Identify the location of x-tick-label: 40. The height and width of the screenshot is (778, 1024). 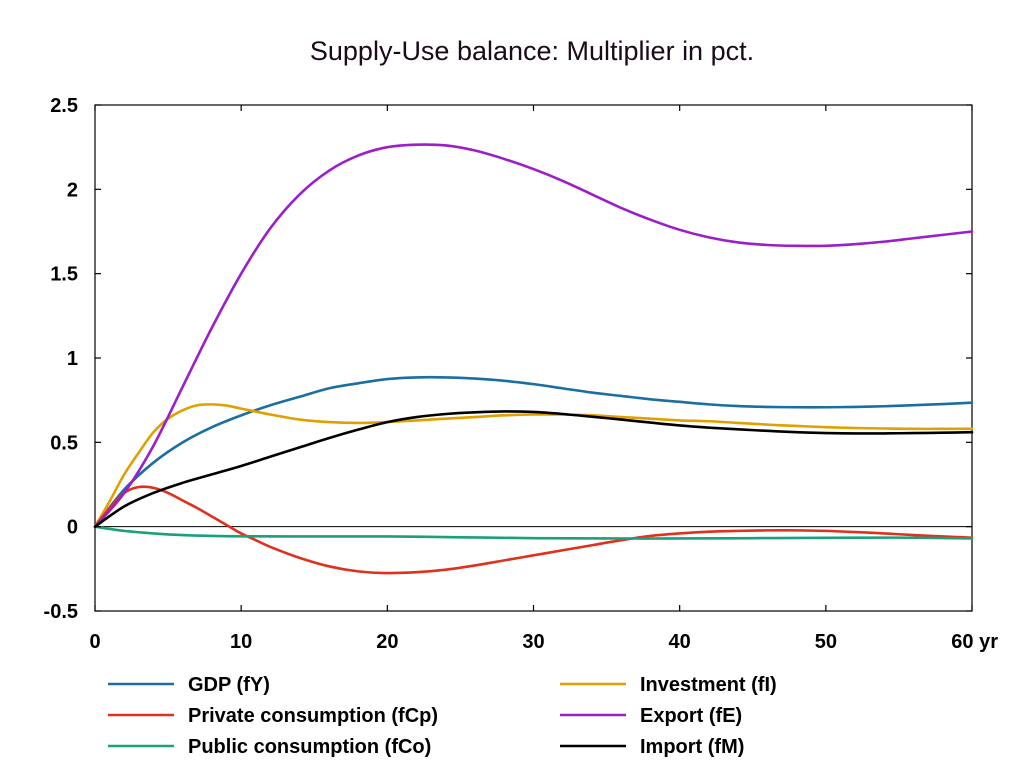
(680, 642).